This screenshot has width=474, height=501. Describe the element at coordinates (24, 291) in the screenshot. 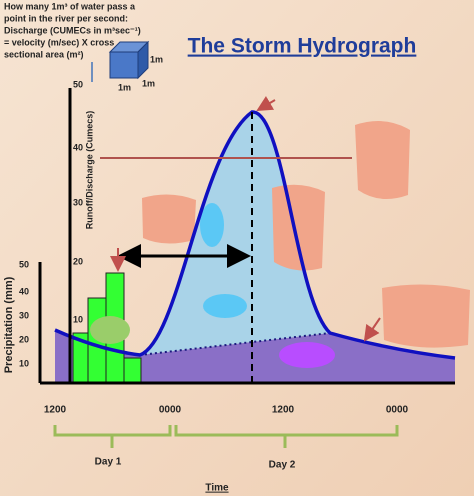

I see `precipitation-tick: 40` at that location.